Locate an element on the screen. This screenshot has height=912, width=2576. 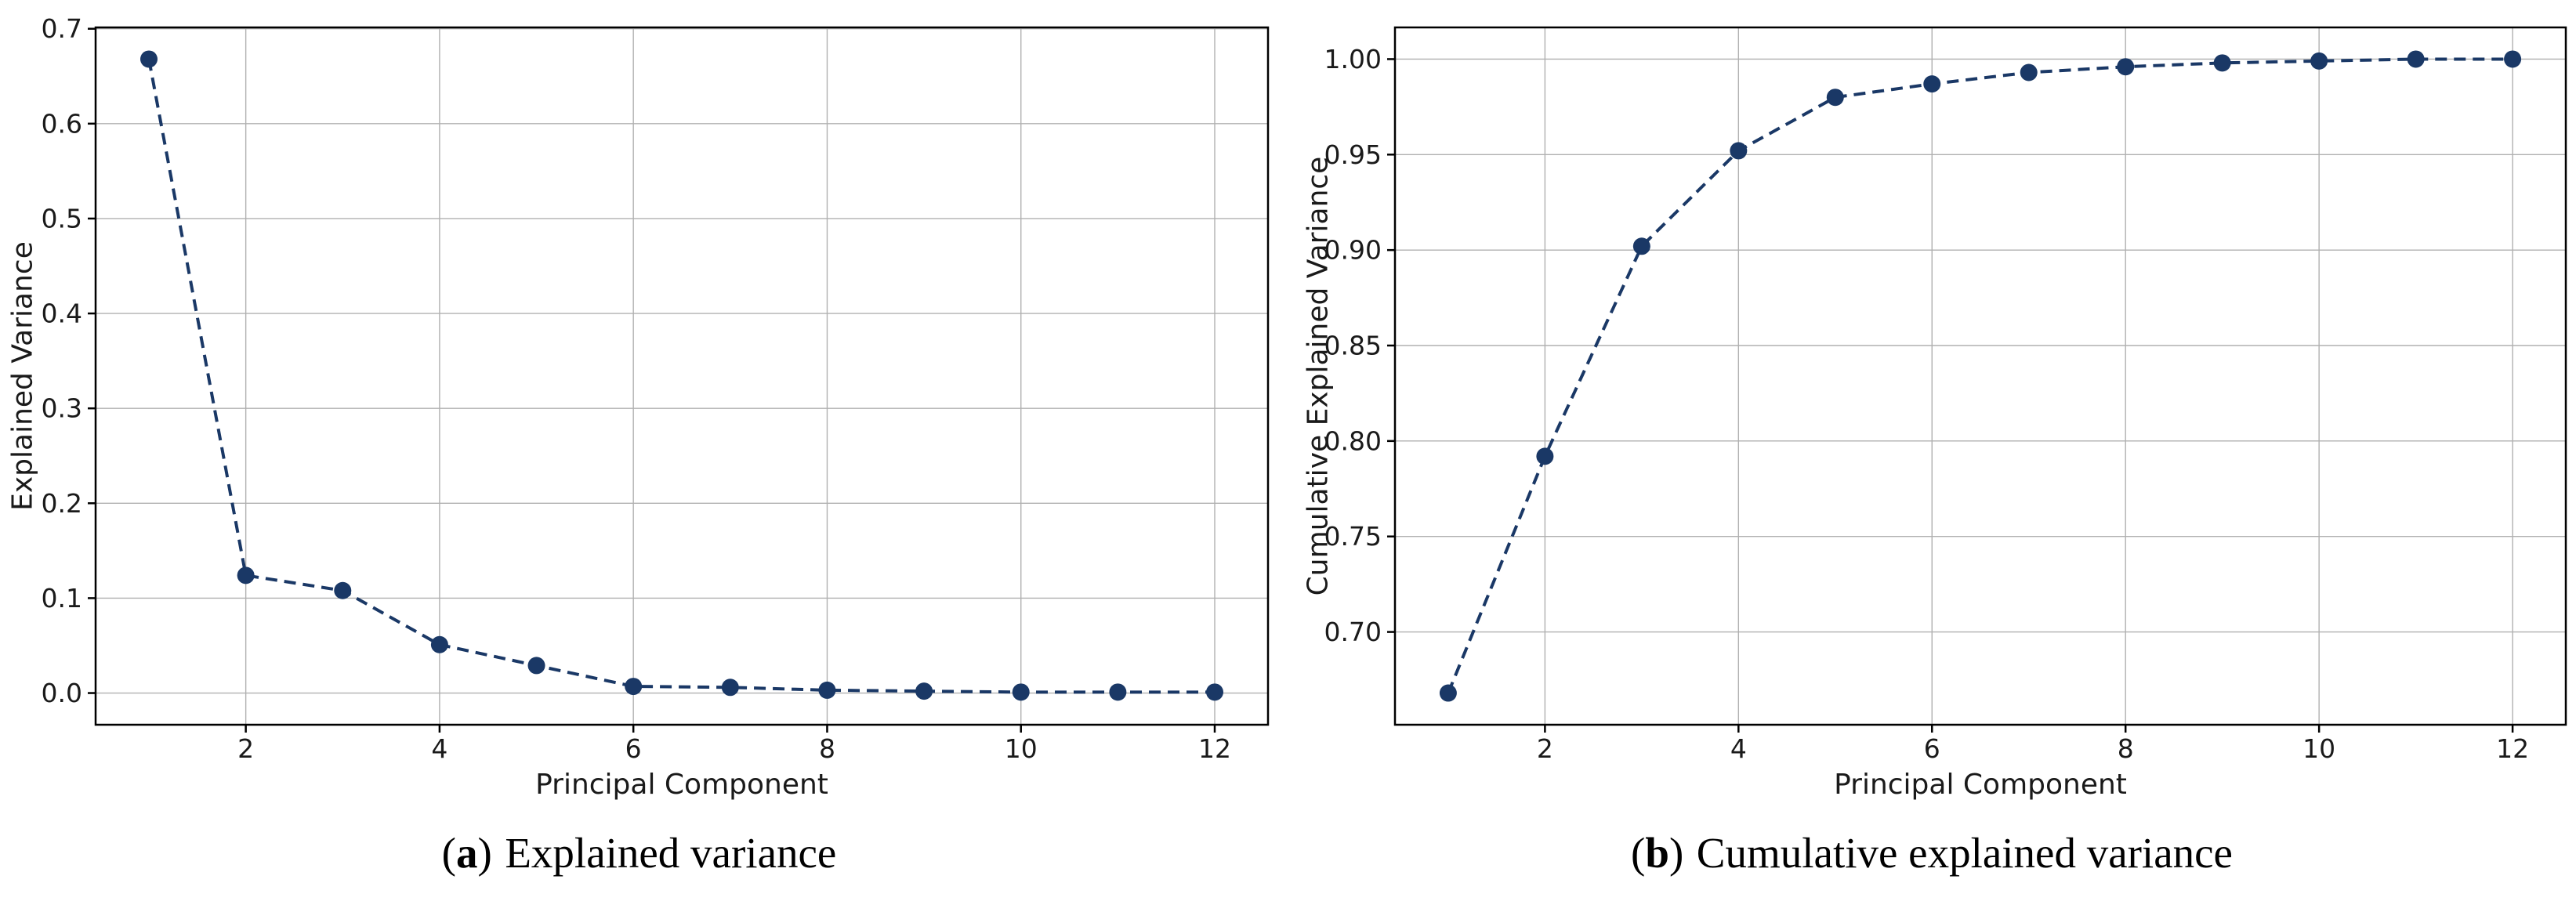
svg-text: 0.85 is located at coordinates (1353, 346).